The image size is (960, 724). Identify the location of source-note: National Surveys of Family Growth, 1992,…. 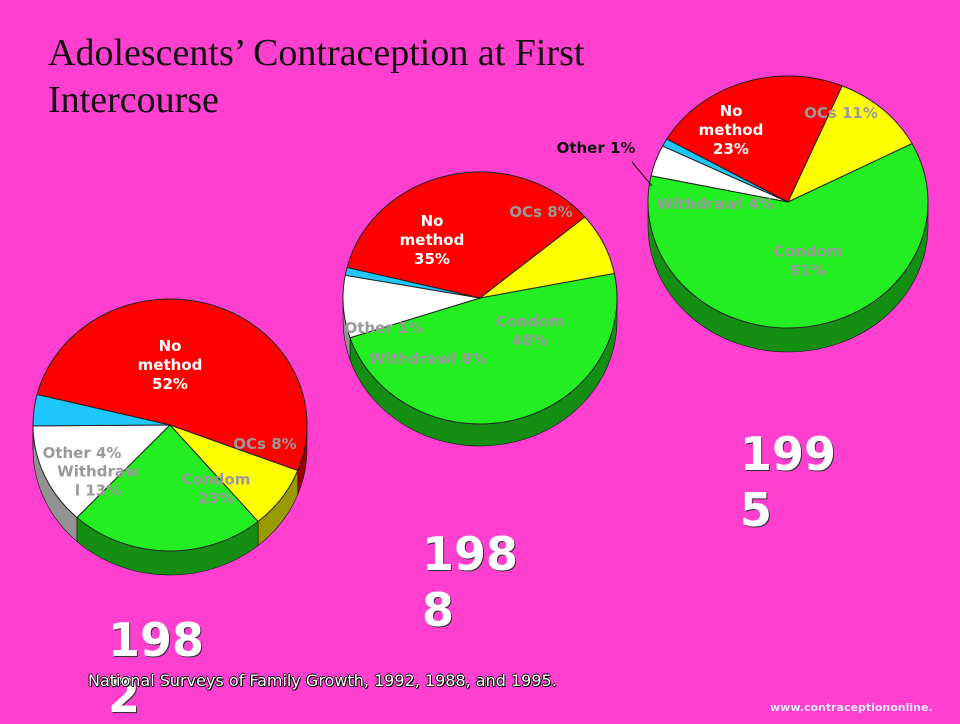
(322, 680).